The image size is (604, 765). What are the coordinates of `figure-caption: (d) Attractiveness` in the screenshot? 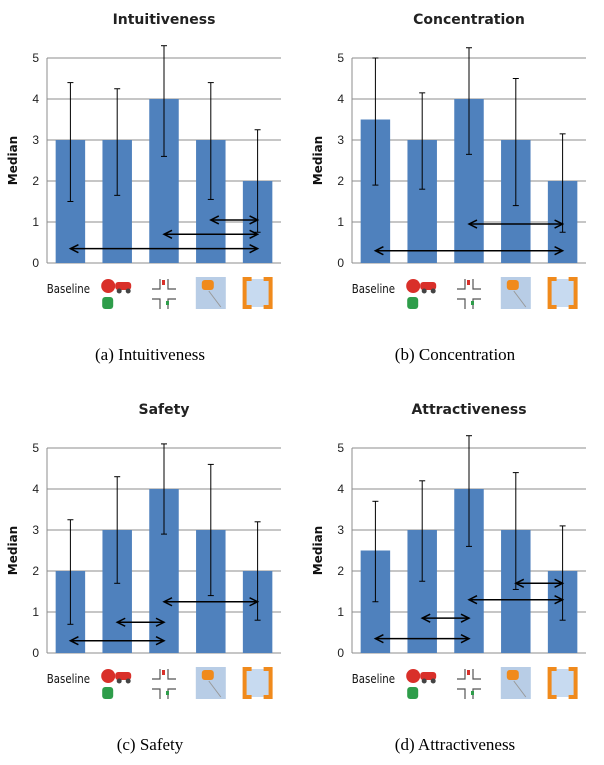 It's located at (455, 744).